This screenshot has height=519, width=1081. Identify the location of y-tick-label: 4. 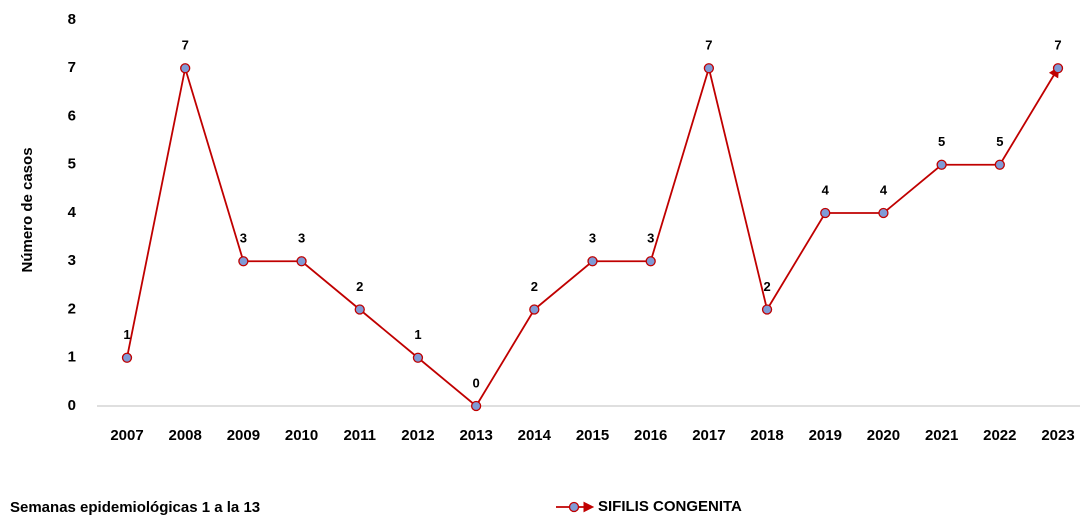
(72, 212).